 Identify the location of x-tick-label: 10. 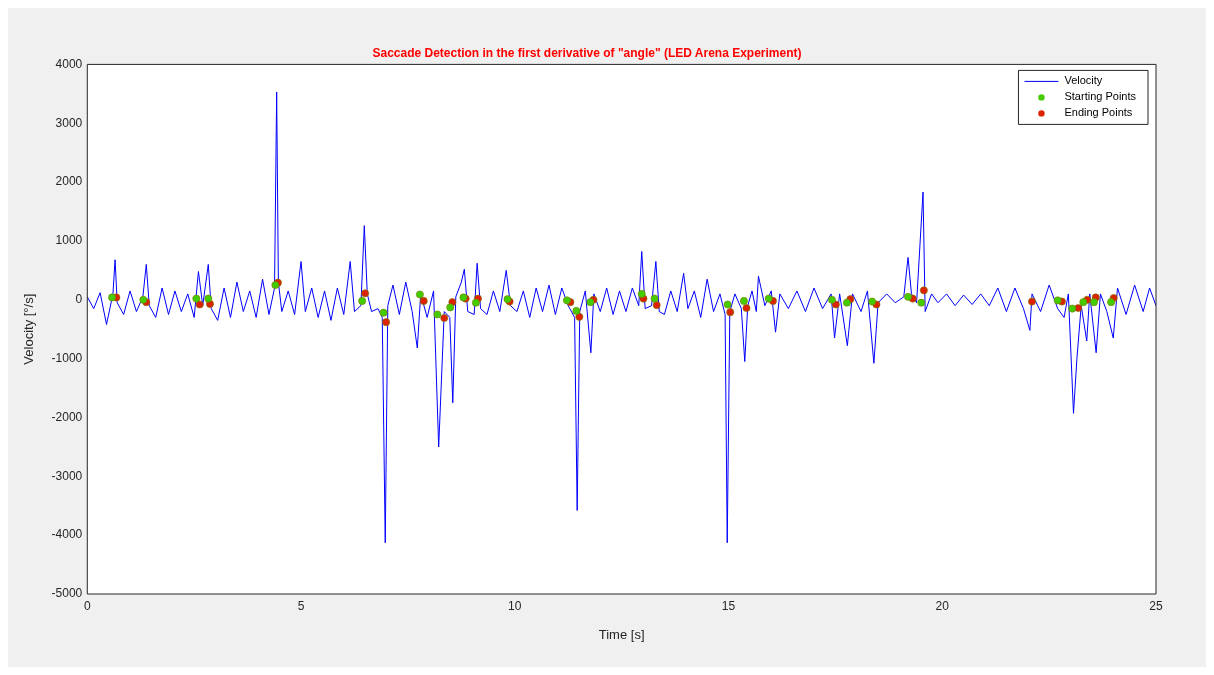
(515, 605).